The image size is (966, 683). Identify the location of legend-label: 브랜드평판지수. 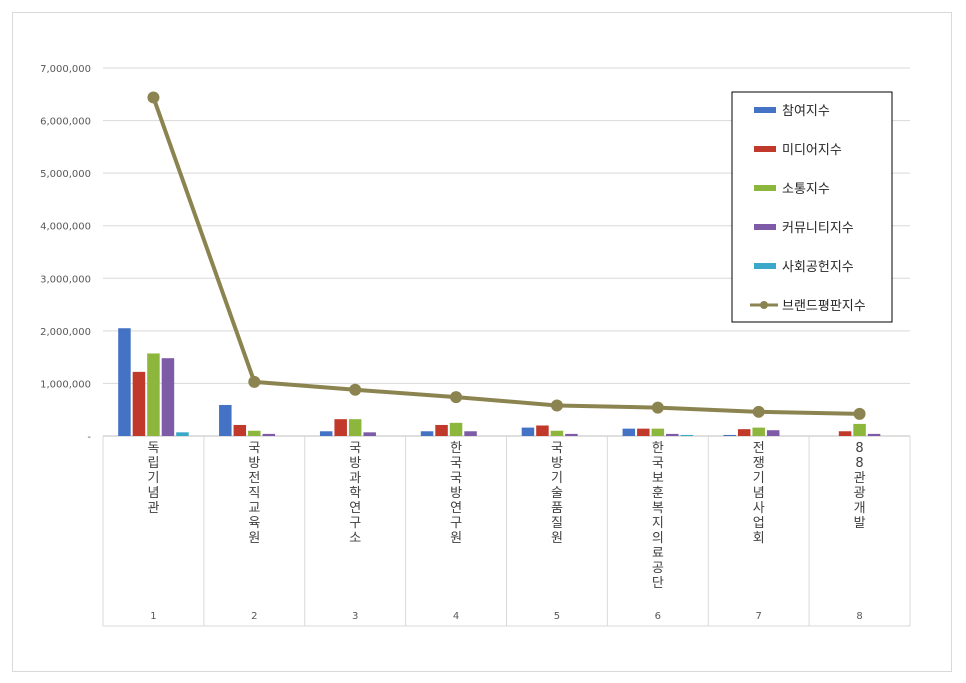
(824, 306).